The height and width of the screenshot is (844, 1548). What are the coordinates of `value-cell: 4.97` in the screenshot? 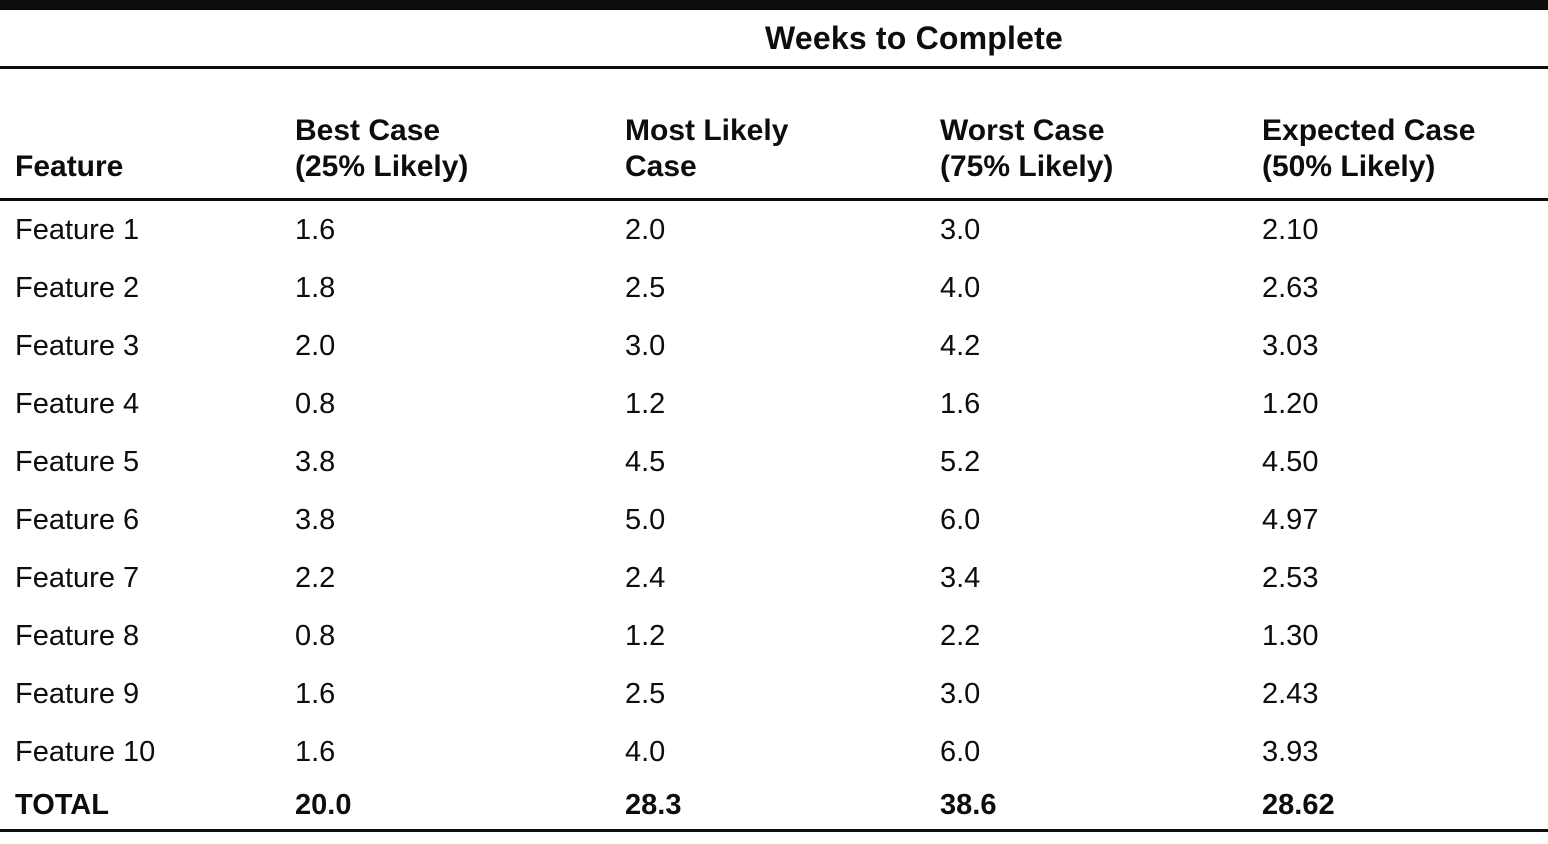 It's located at (1290, 519).